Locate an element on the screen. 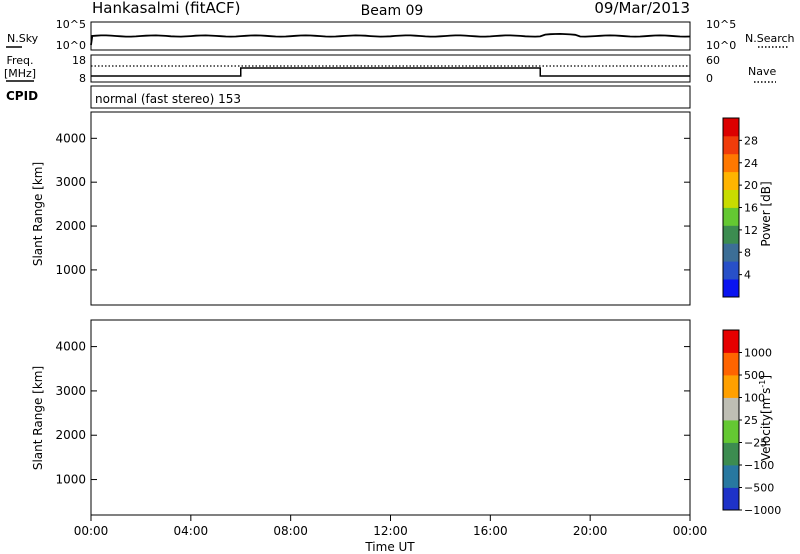  freq-left-tick-top: 18 is located at coordinates (79, 60).